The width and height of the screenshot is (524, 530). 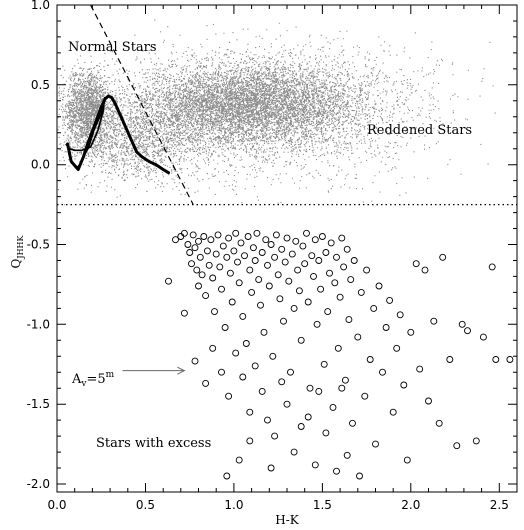 I want to click on y-tick-label: 1.0, so click(x=40, y=6).